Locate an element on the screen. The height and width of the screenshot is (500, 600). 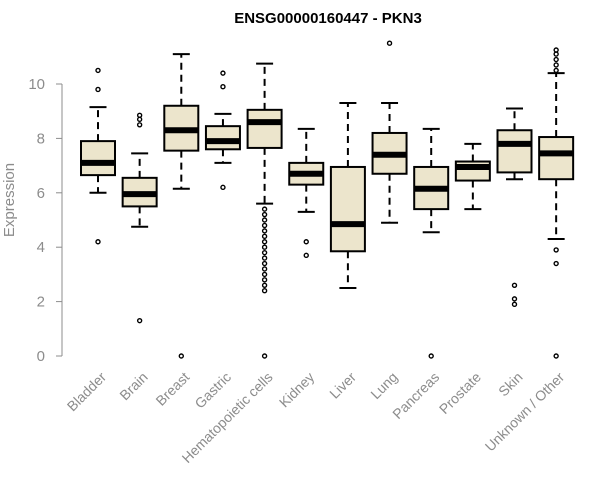
x-tick-label: Breast is located at coordinates (172, 389).